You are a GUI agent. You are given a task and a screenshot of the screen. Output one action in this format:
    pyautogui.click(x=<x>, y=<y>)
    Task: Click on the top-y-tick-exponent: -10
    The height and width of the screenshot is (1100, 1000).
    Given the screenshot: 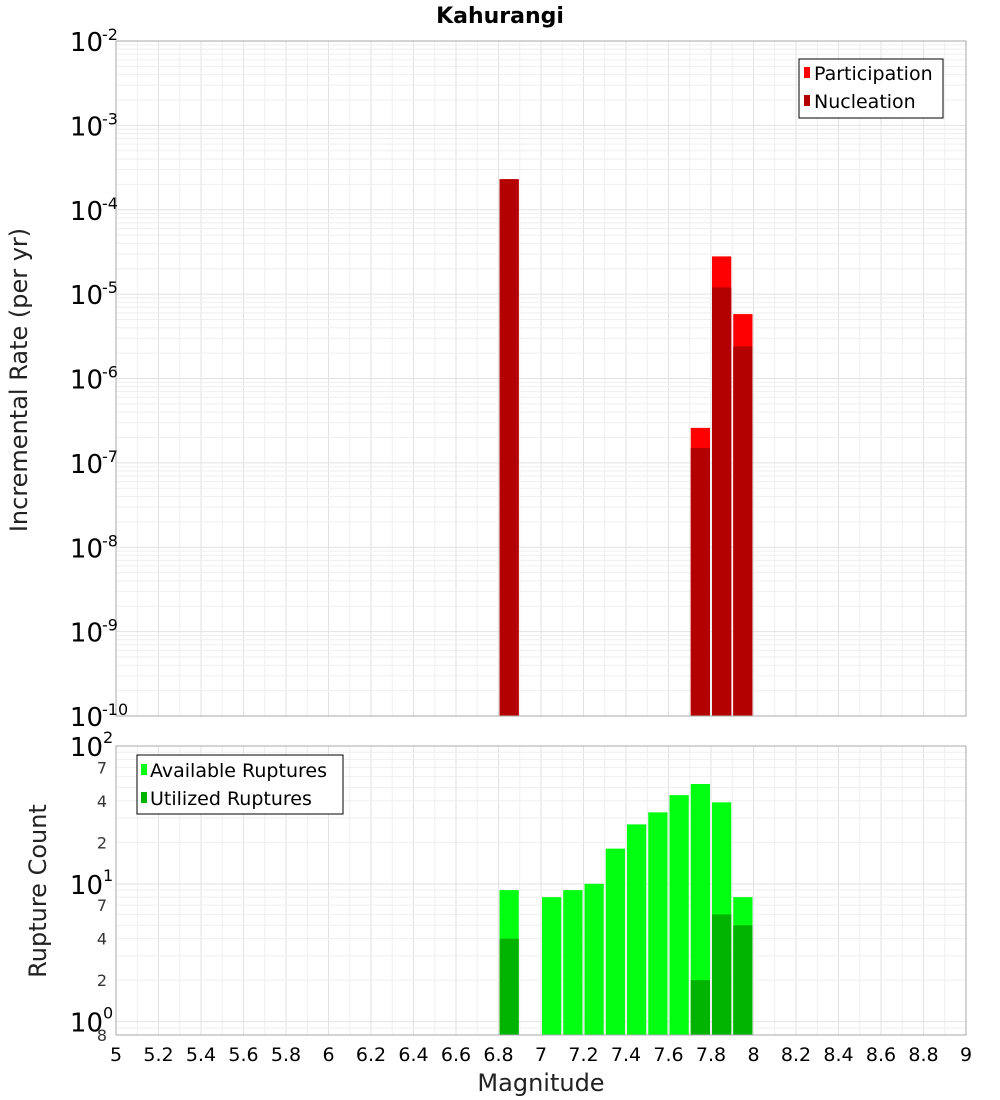 What is the action you would take?
    pyautogui.click(x=115, y=709)
    